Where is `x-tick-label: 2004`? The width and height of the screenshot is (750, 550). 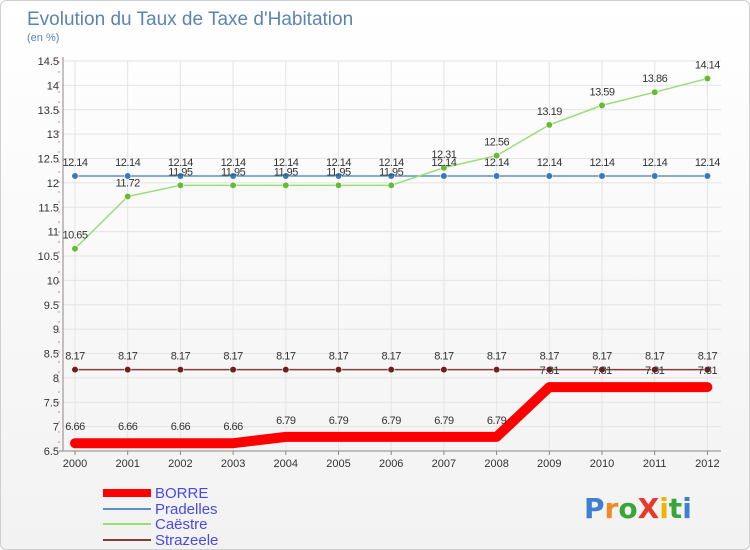
x-tick-label: 2004 is located at coordinates (286, 464).